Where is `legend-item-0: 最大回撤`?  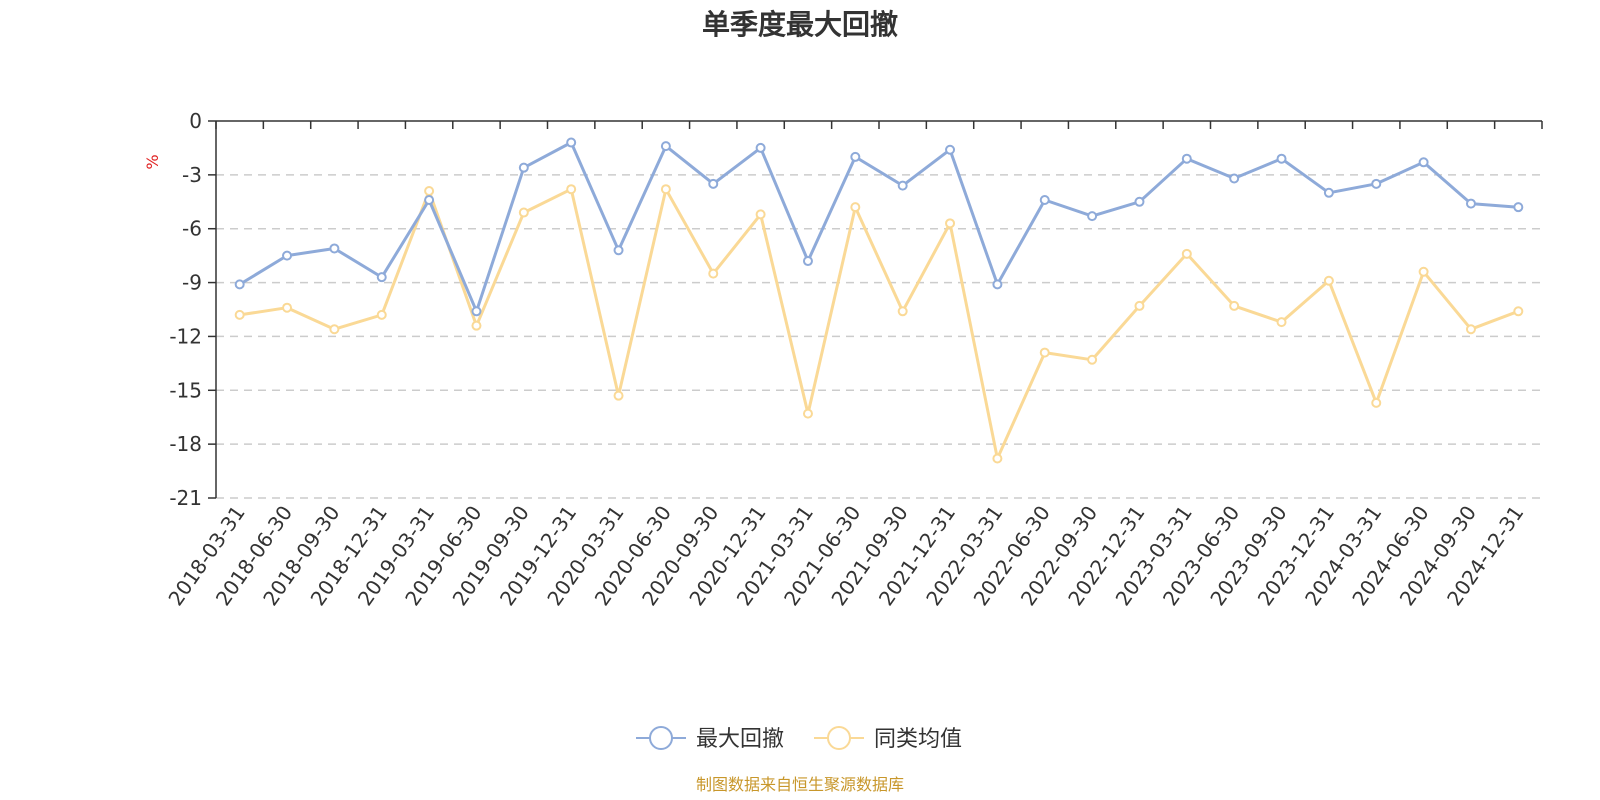
legend-item-0: 最大回撤 is located at coordinates (710, 739).